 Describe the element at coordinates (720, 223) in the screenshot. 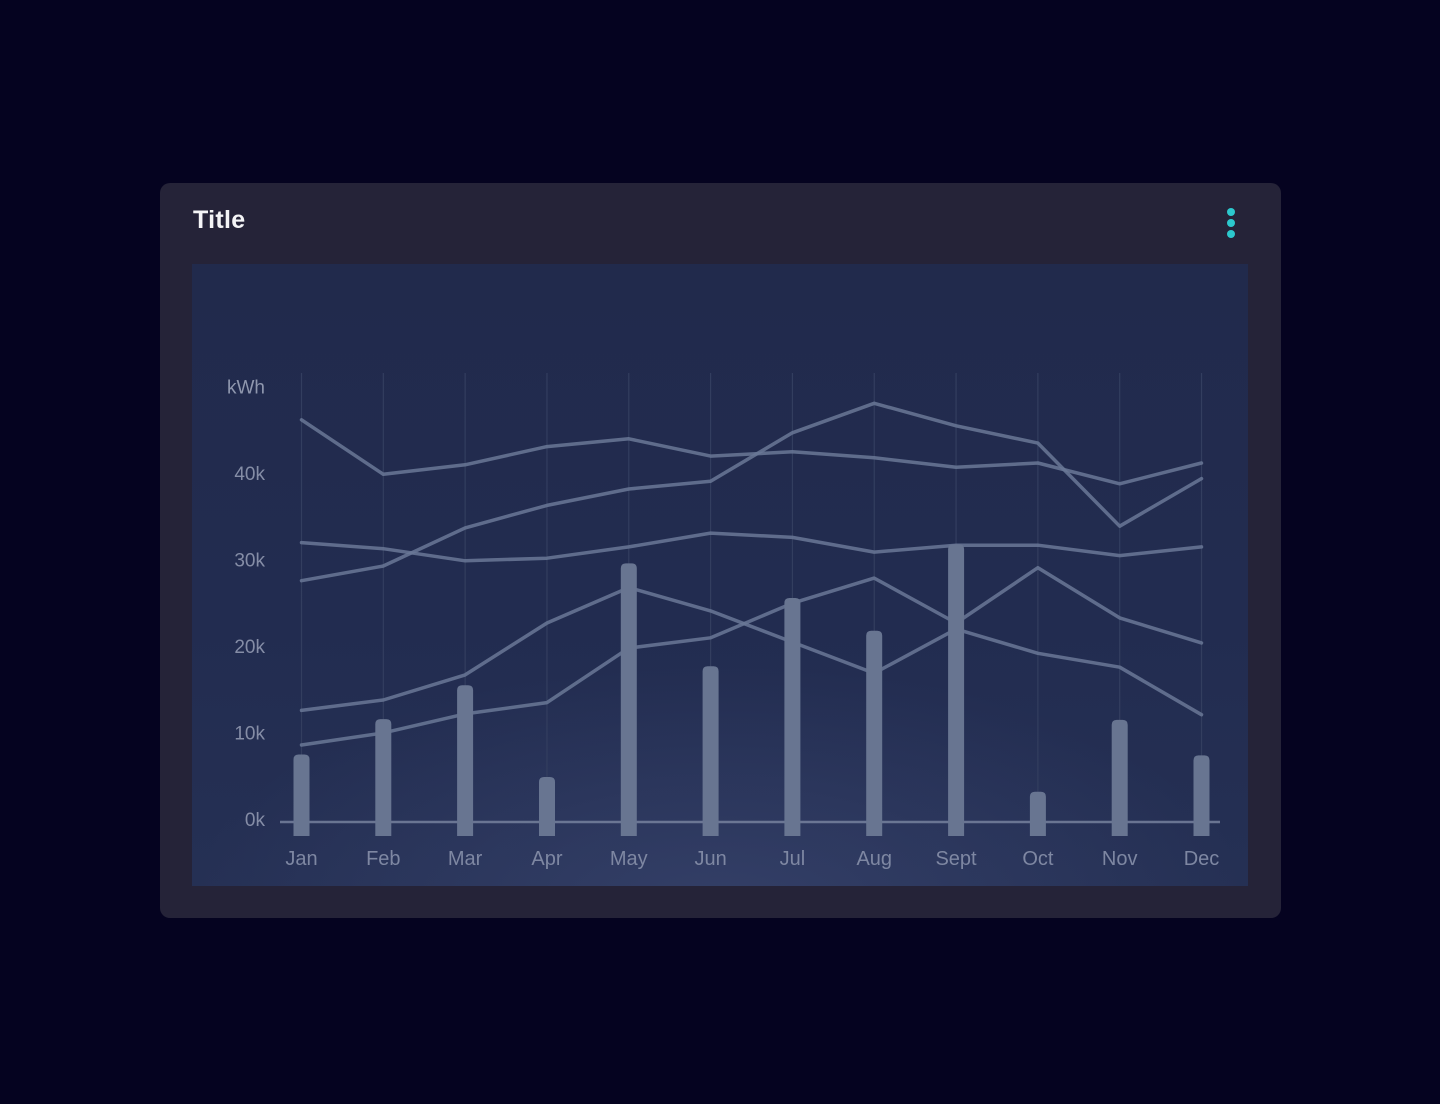

I see `card-header: Title` at that location.